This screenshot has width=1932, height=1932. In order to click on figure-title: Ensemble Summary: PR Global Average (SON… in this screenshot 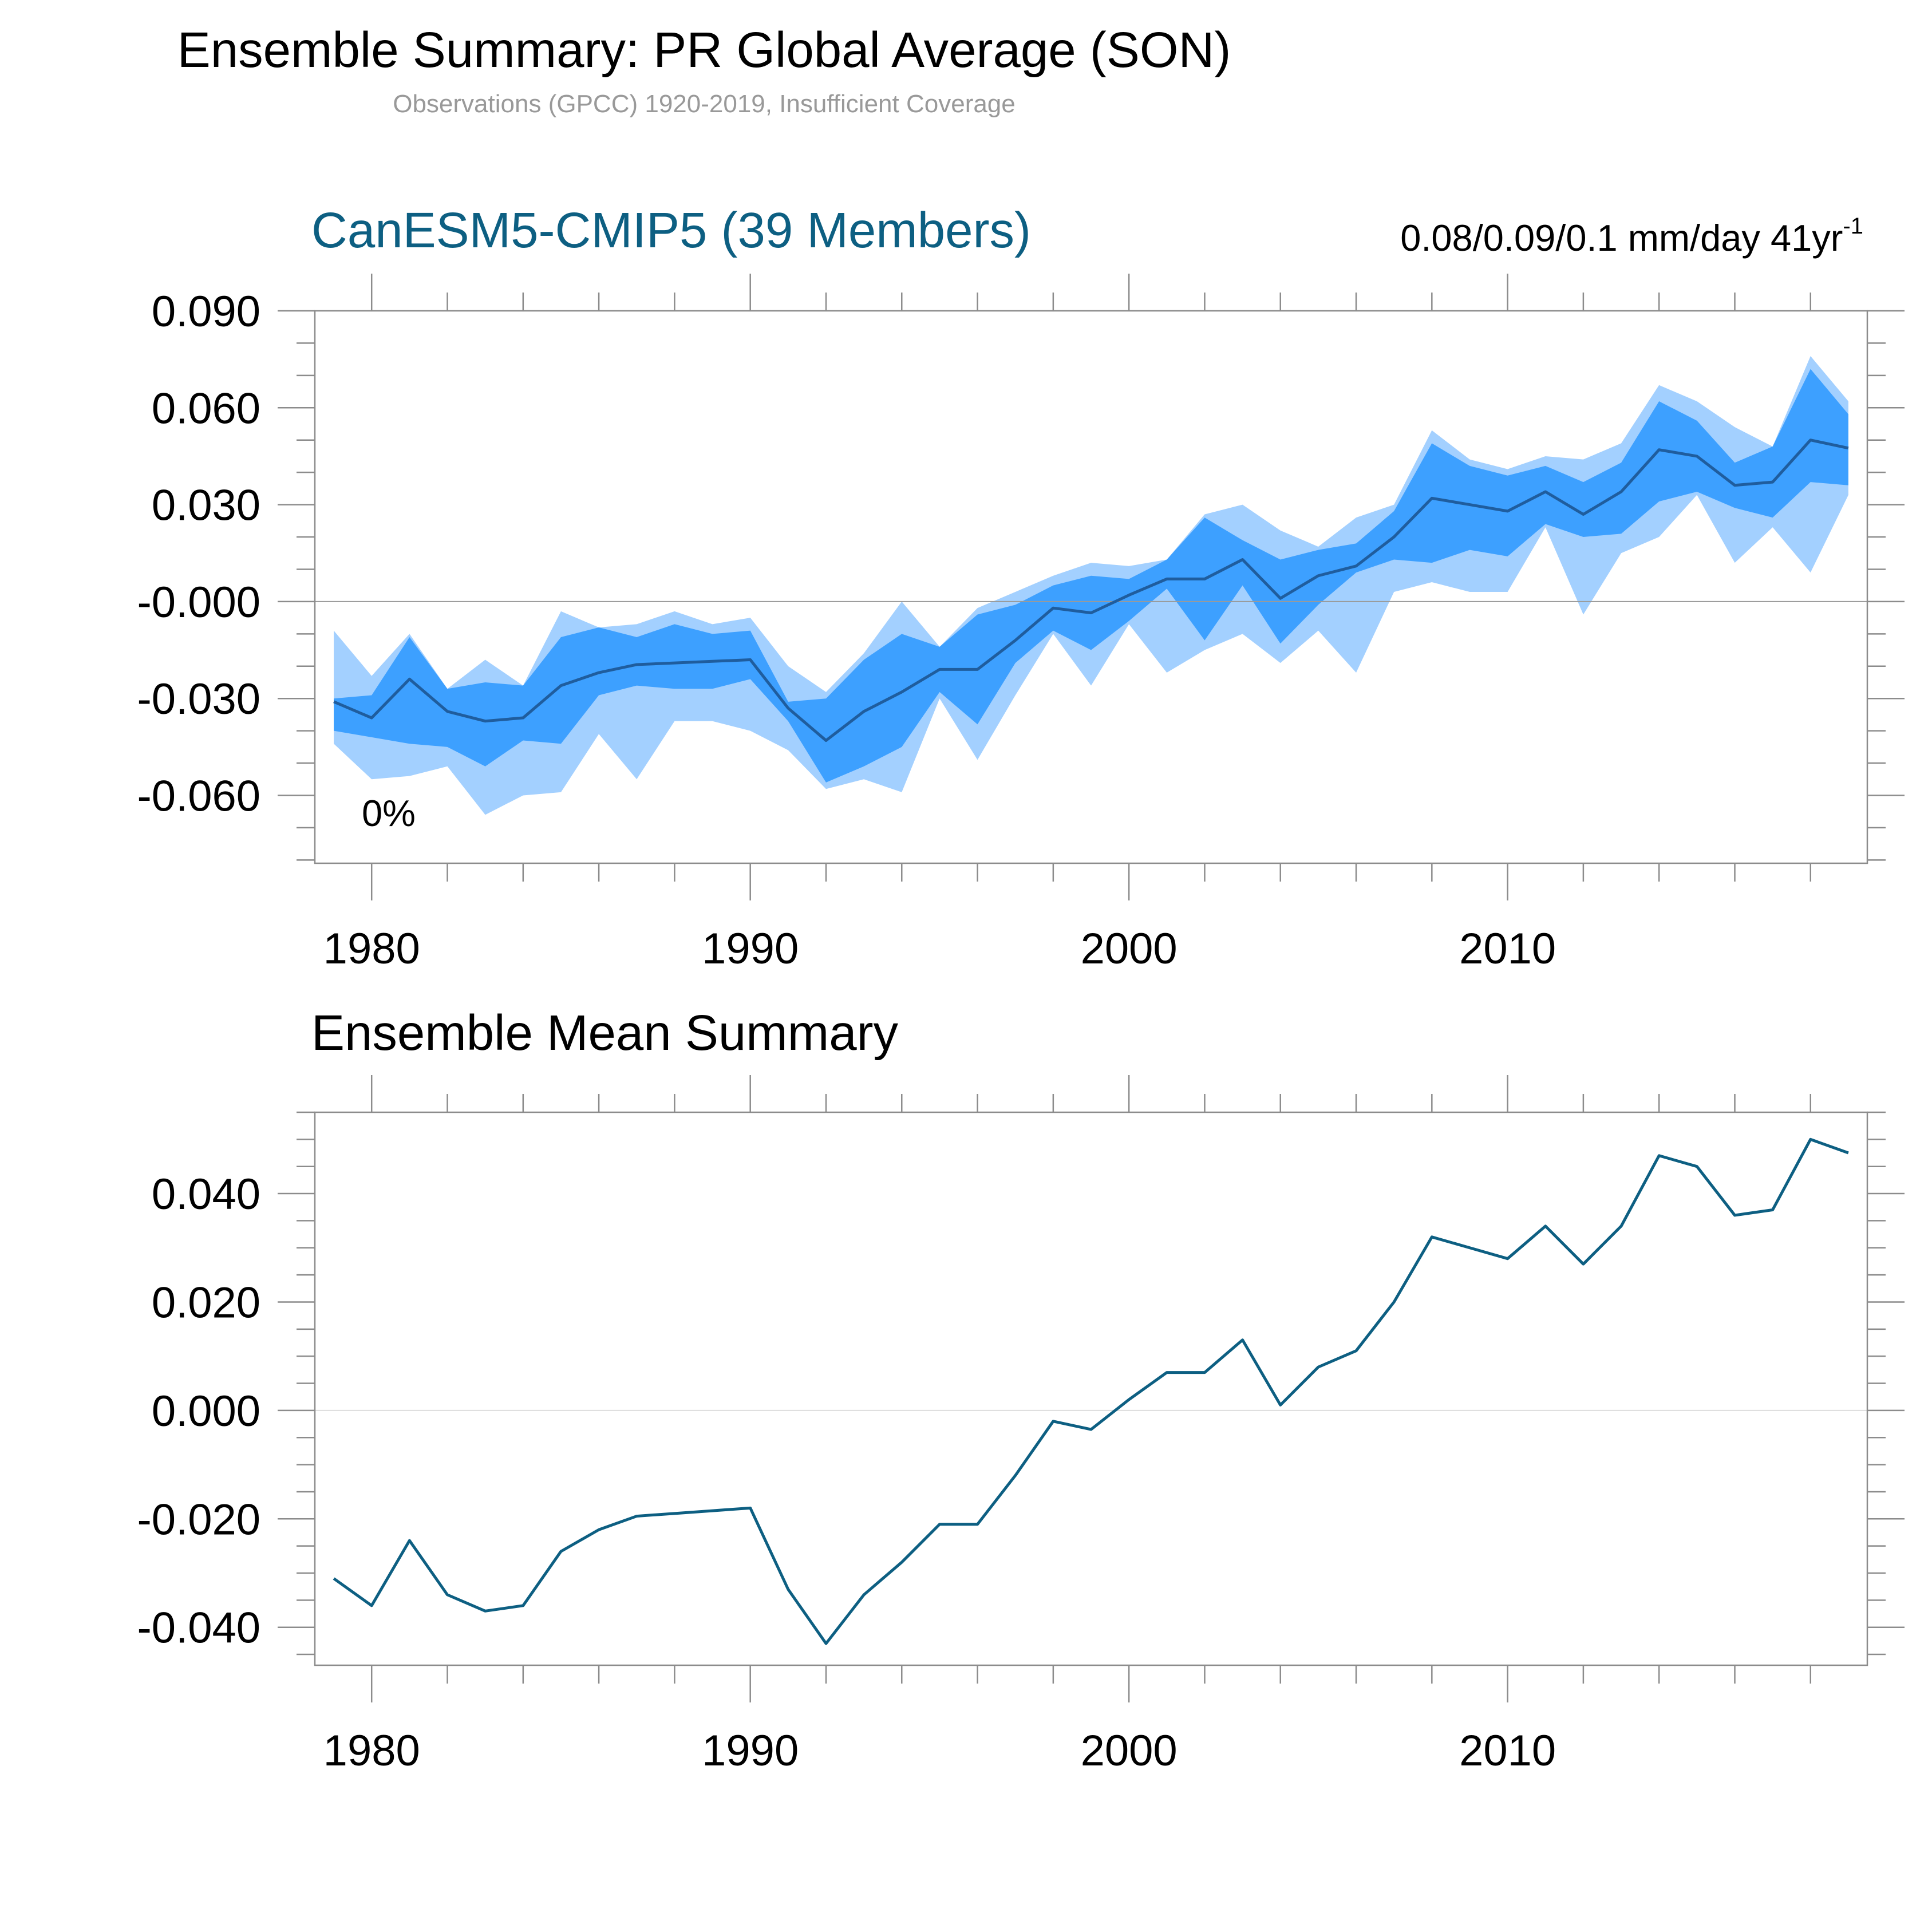, I will do `click(704, 50)`.